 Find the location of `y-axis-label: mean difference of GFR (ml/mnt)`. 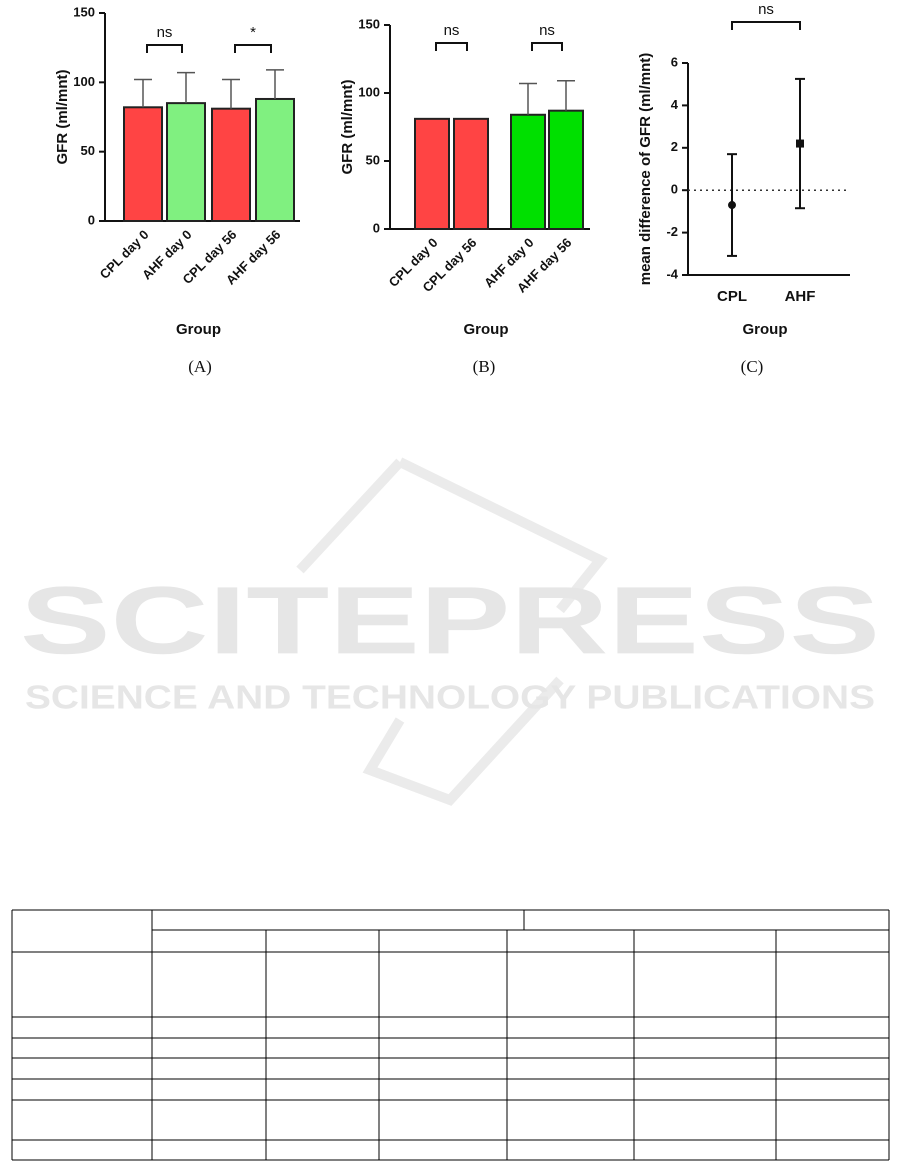

y-axis-label: mean difference of GFR (ml/mnt) is located at coordinates (645, 169).